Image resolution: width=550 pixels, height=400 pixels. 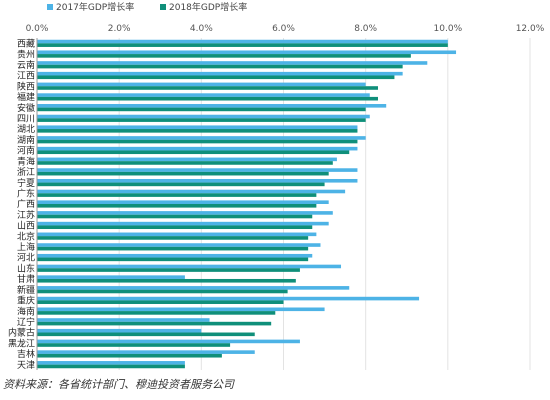 What do you see at coordinates (119, 29) in the screenshot?
I see `x-tick-label: 2.0%` at bounding box center [119, 29].